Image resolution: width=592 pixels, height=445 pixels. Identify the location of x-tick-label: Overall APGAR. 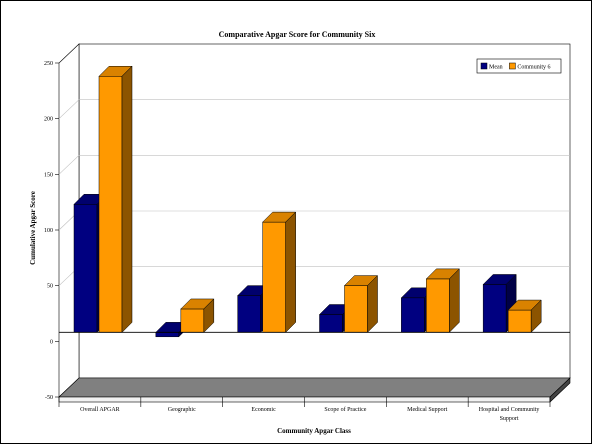
(100, 410).